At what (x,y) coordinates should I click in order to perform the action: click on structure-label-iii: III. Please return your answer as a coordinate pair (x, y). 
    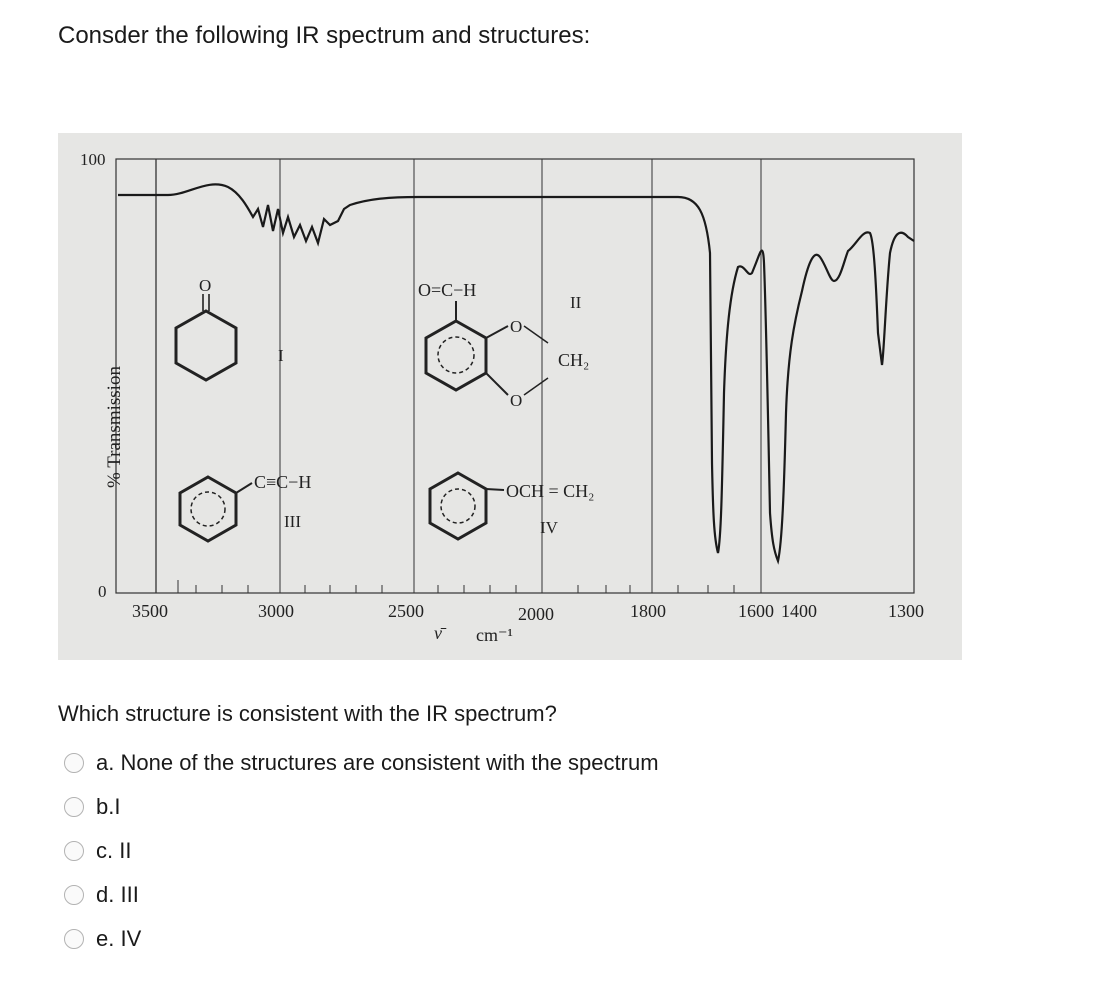
    Looking at the image, I should click on (292, 521).